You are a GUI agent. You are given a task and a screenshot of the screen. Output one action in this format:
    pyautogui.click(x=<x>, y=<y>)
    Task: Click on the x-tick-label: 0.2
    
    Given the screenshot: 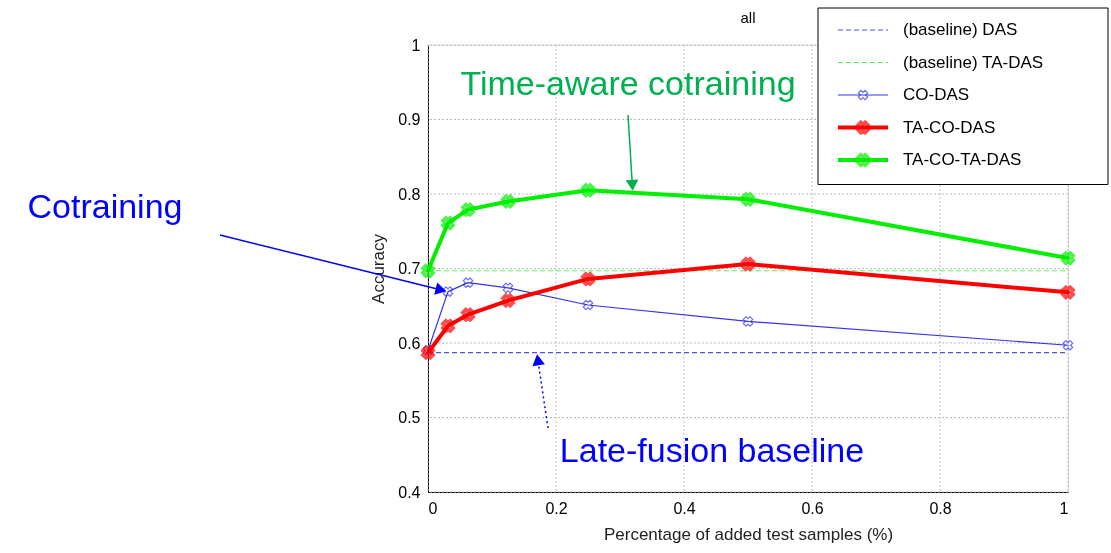 What is the action you would take?
    pyautogui.click(x=556, y=508)
    